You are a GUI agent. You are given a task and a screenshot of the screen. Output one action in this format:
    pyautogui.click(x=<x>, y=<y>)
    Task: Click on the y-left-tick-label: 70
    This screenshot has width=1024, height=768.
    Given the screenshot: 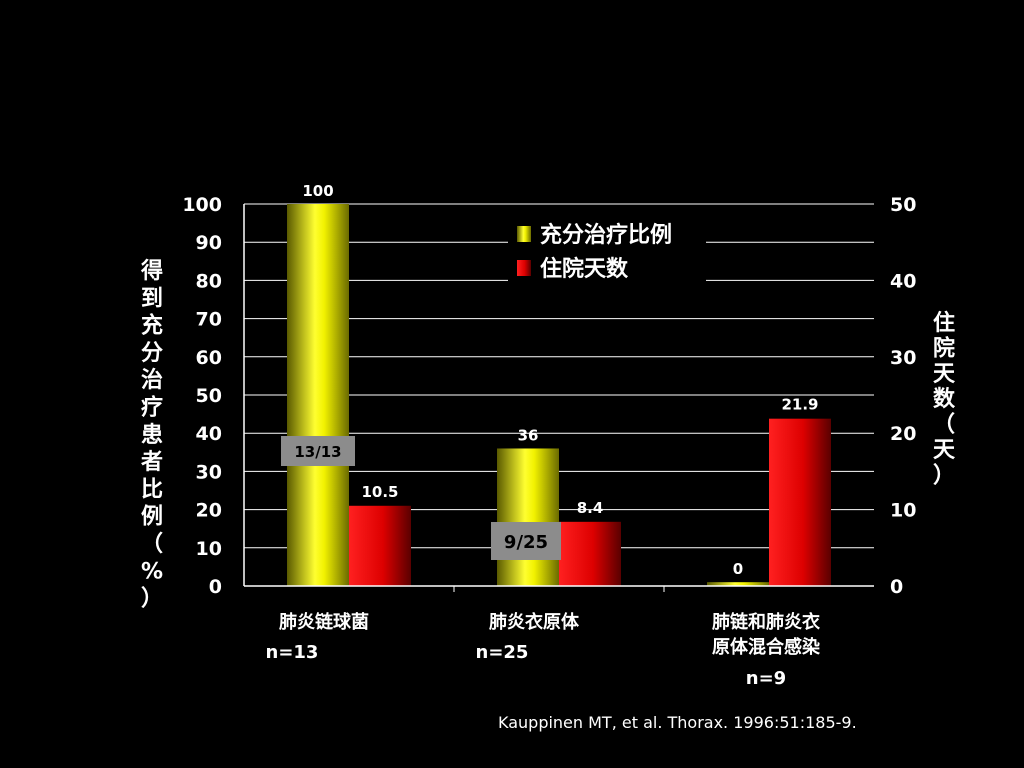 What is the action you would take?
    pyautogui.click(x=209, y=320)
    